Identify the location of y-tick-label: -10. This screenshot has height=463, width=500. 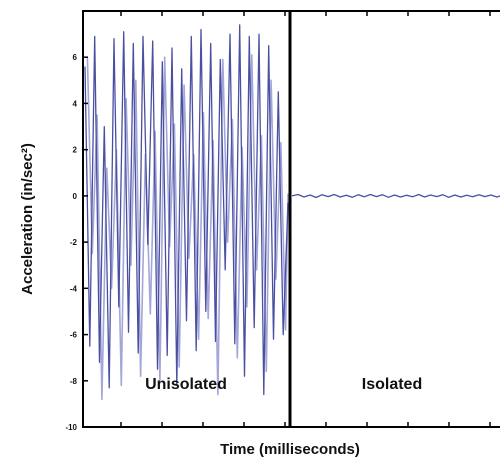
(71, 427).